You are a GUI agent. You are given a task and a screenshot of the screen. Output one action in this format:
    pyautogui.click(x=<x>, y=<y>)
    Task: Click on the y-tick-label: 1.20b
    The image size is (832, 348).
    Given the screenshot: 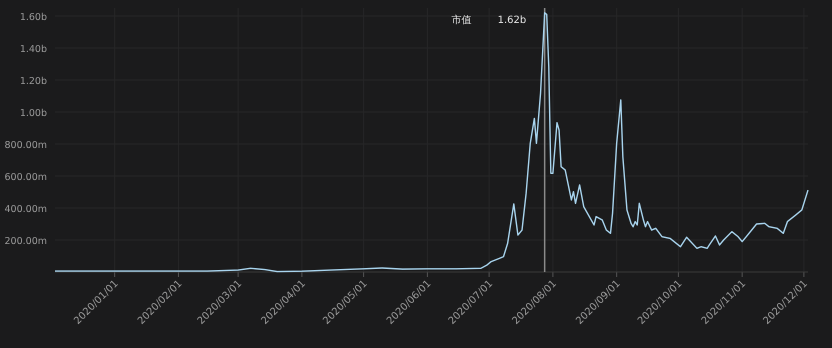 What is the action you would take?
    pyautogui.click(x=33, y=81)
    